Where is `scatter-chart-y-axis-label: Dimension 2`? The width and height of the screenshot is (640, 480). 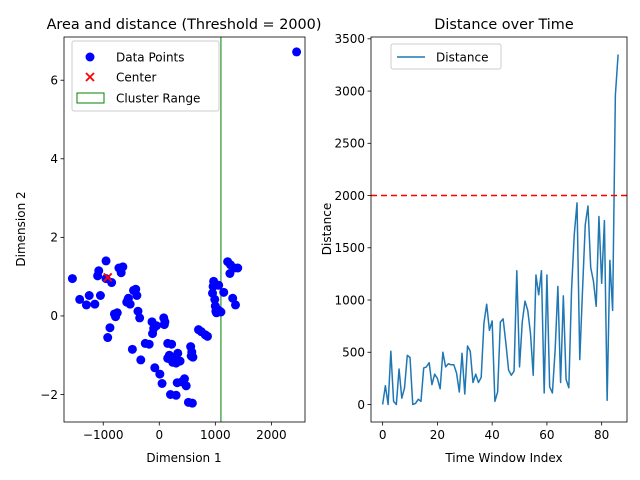
scatter-chart-y-axis-label: Dimension 2 is located at coordinates (21, 228).